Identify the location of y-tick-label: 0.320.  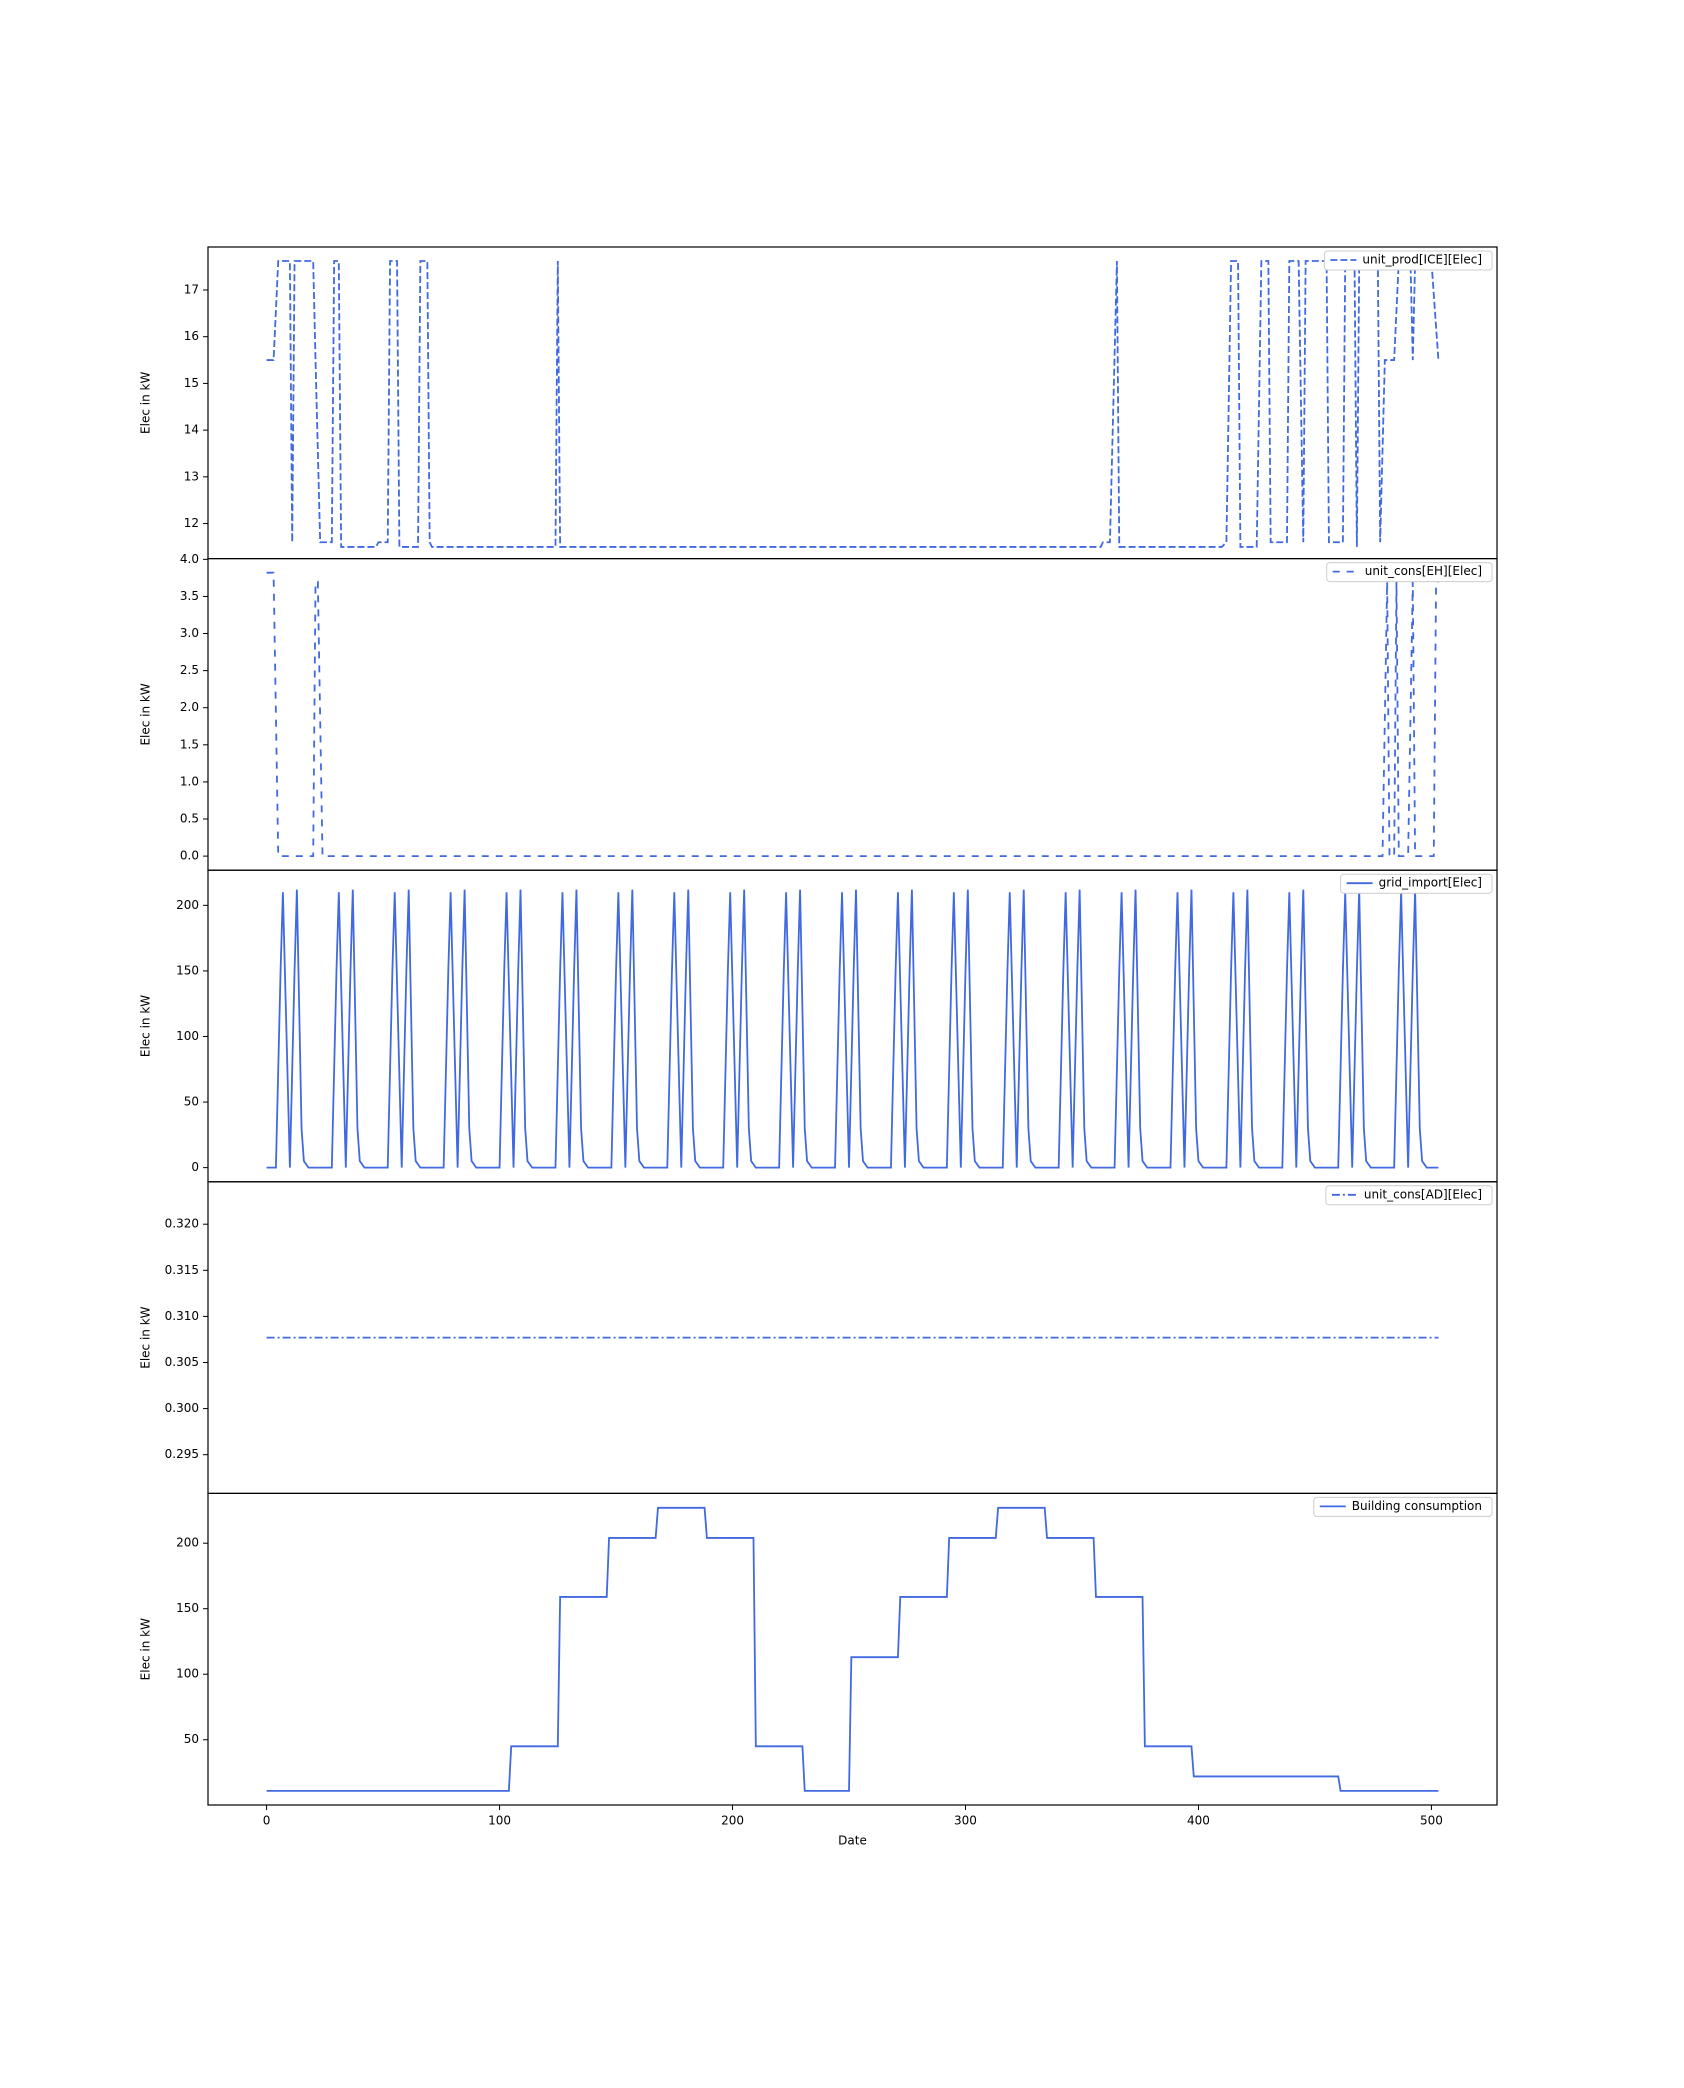
(182, 1224).